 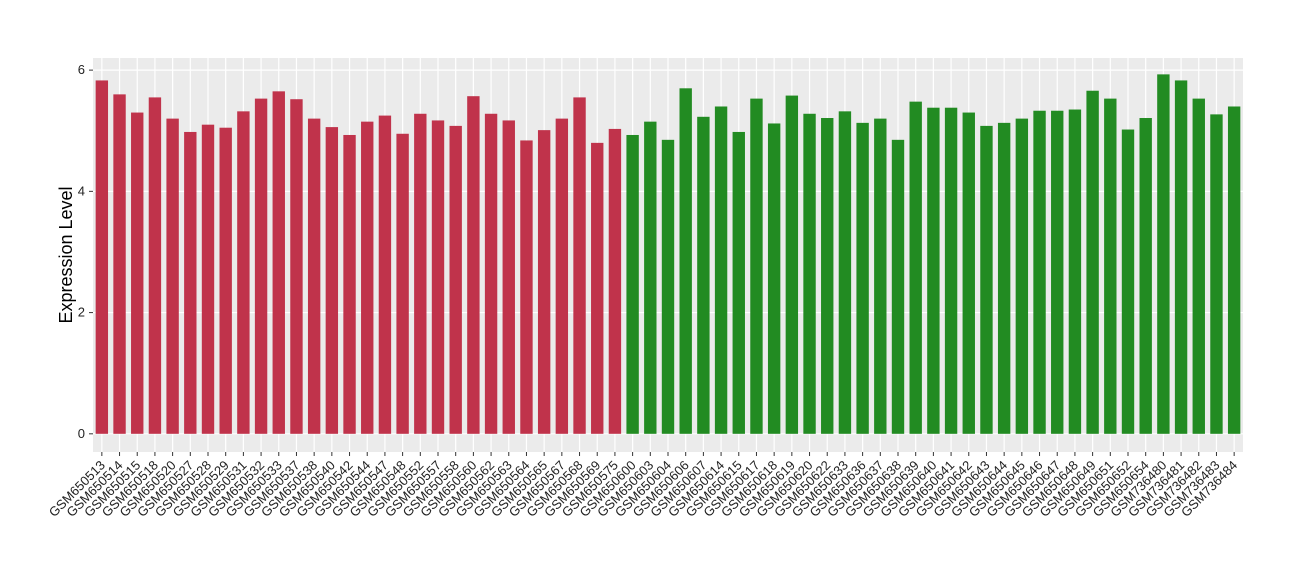 I want to click on y-tick-label: 6, so click(x=81, y=69).